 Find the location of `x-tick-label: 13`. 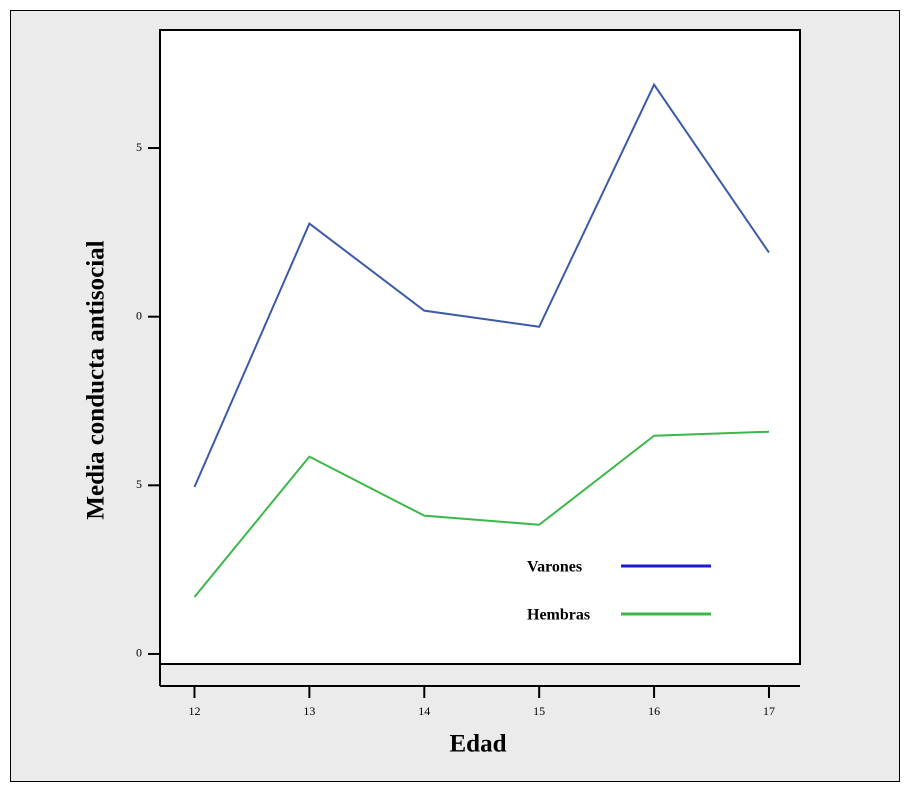

x-tick-label: 13 is located at coordinates (309, 711).